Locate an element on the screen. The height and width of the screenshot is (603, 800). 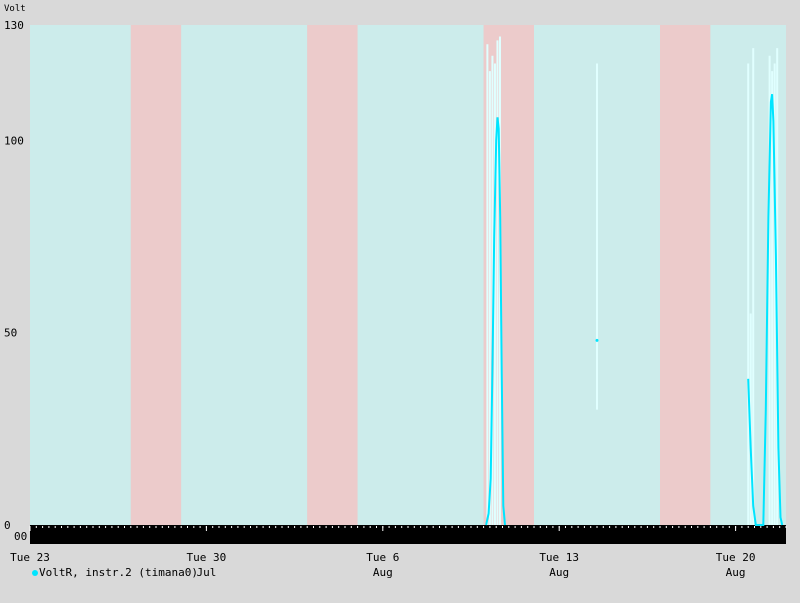
legend: VoltR, instr.2 (timana0) is located at coordinates (115, 572).